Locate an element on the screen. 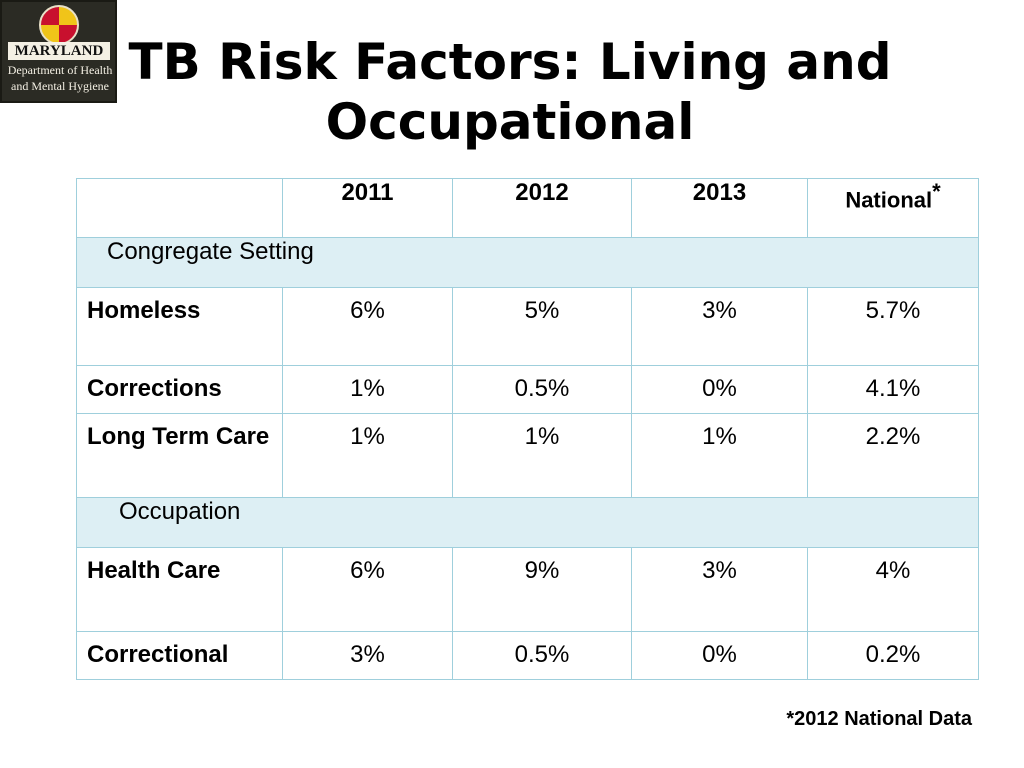 The image size is (1024, 768). section-row-occupation: Occupation is located at coordinates (527, 522).